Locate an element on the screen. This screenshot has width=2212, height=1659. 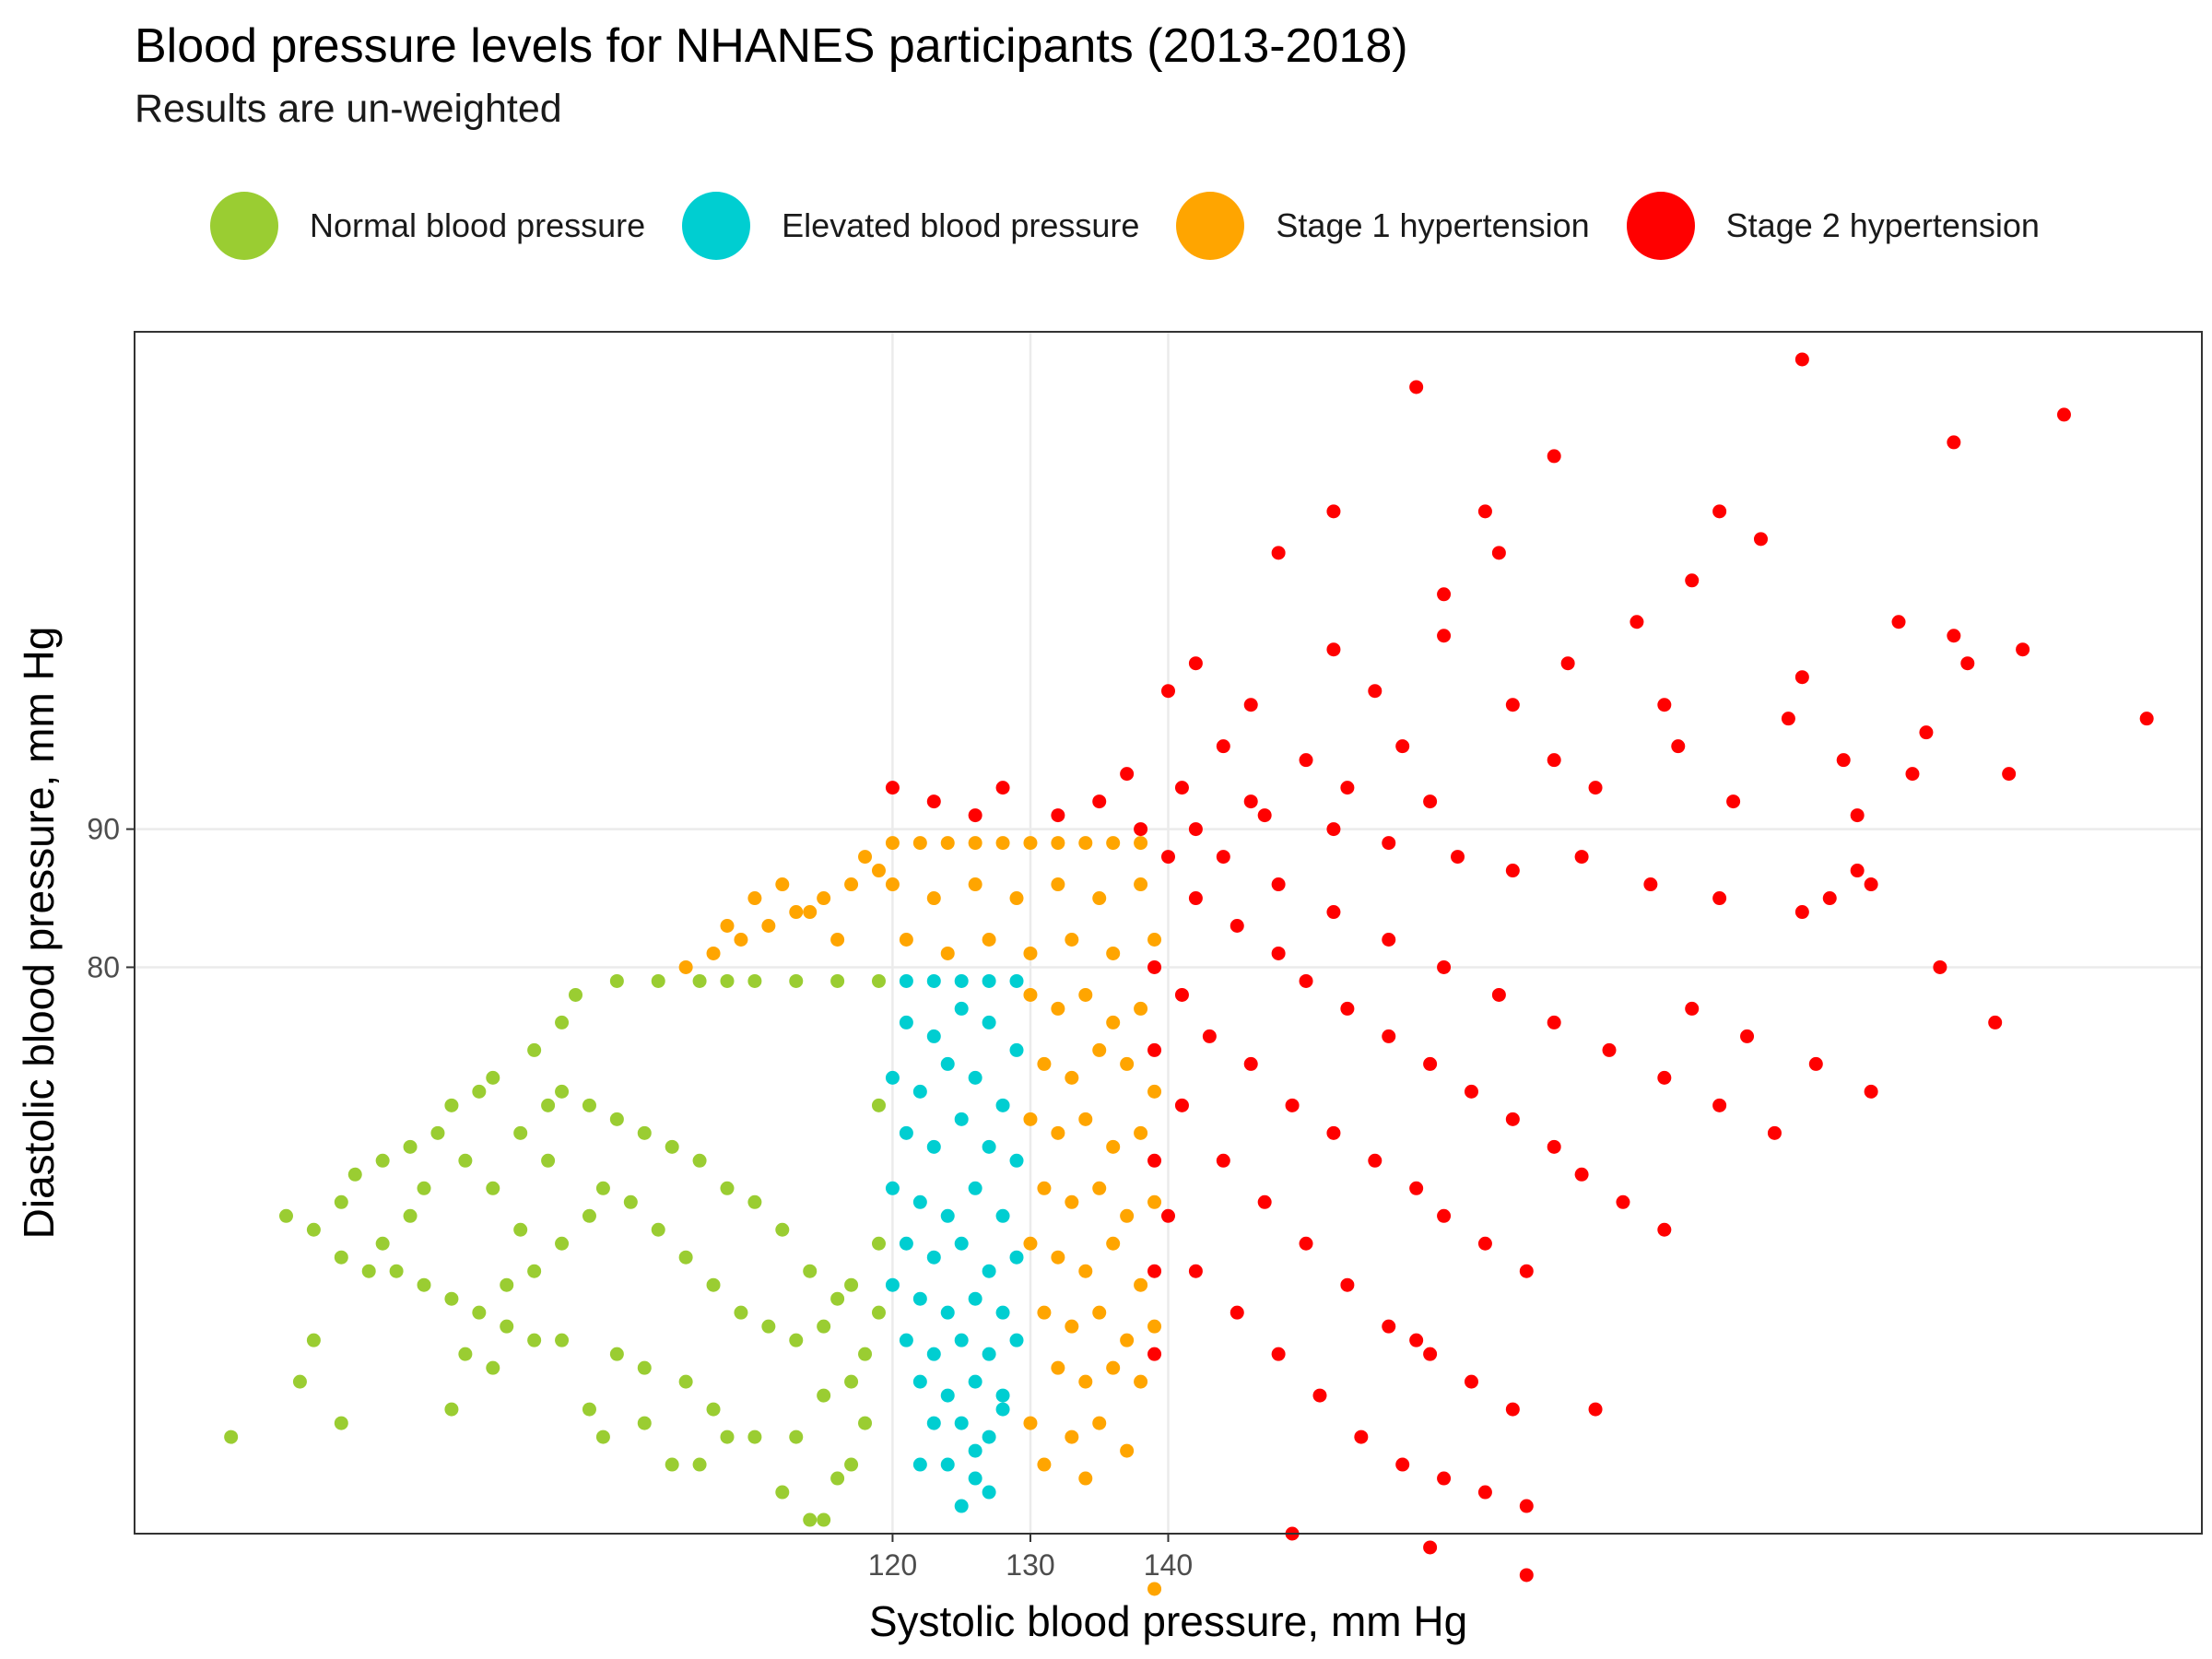
legend-label-stage1: Stage 1 hypertension is located at coordinates (1433, 225).